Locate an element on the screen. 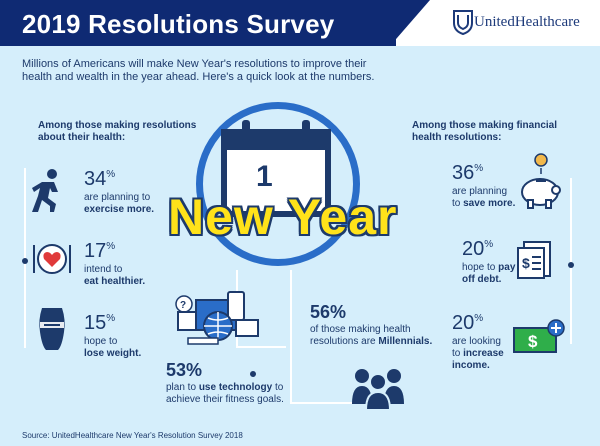 The image size is (600, 446). increase-income-line3: income. is located at coordinates (471, 365).